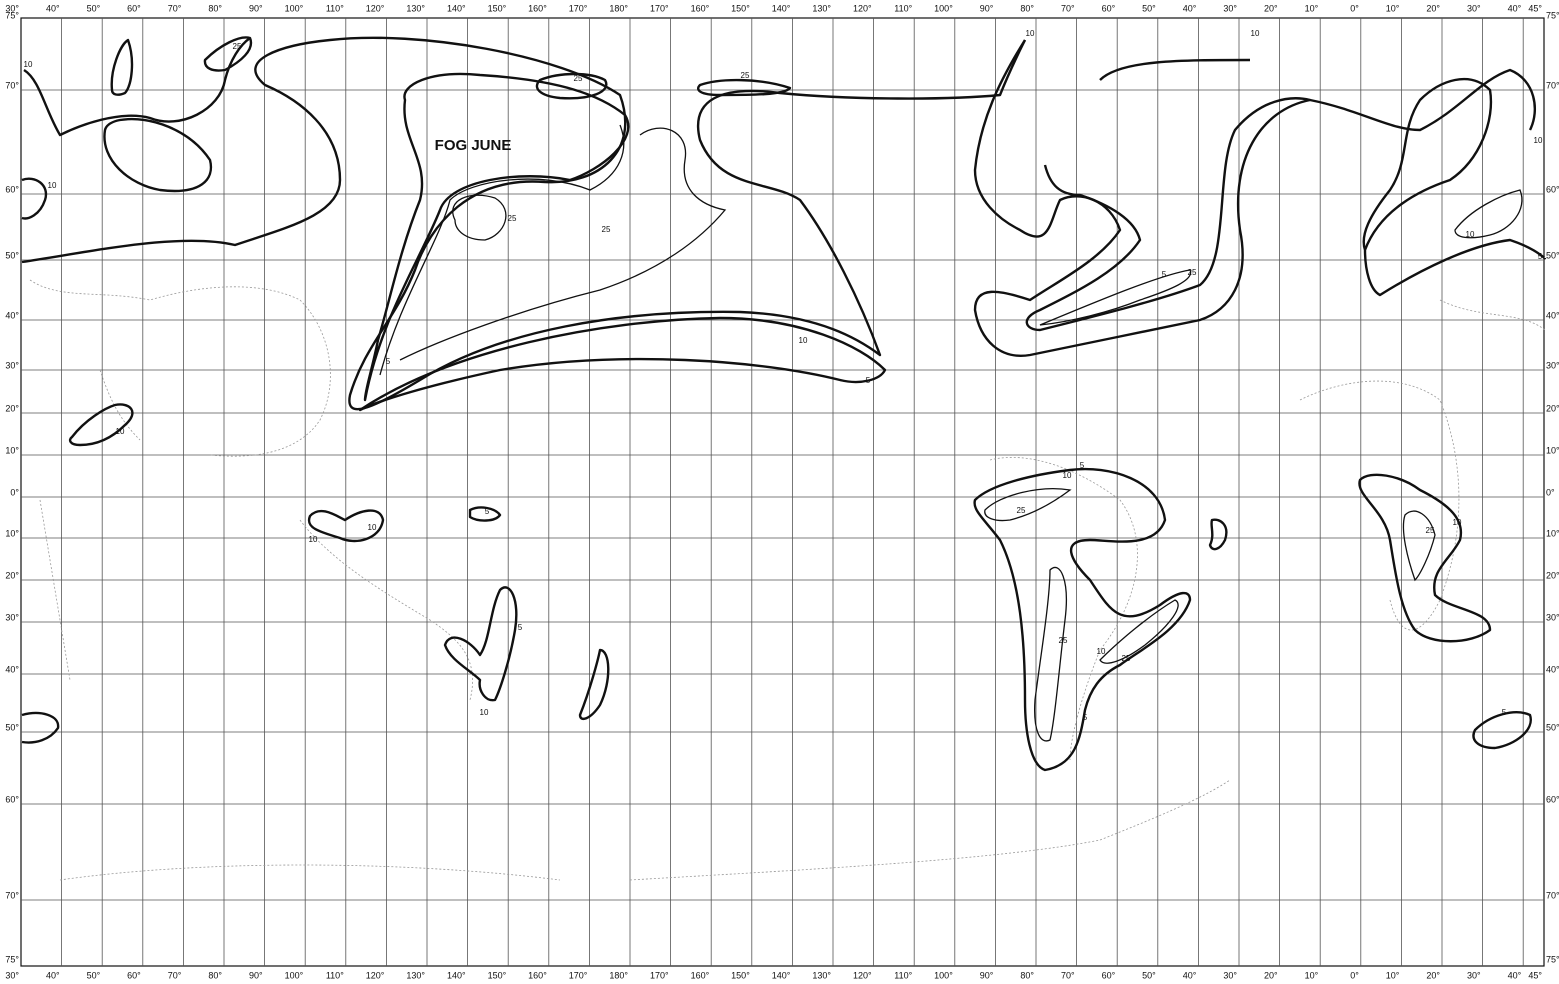 The width and height of the screenshot is (1559, 984). What do you see at coordinates (473, 145) in the screenshot?
I see `map-title: FOG JUNE` at bounding box center [473, 145].